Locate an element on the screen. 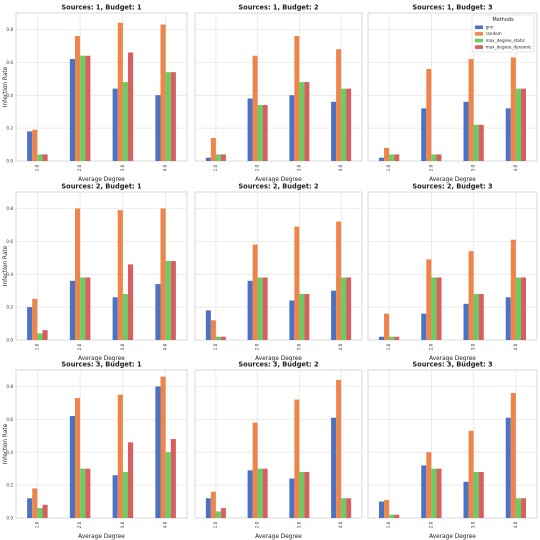  y-axis-label: Infection Rate is located at coordinates (6, 86).